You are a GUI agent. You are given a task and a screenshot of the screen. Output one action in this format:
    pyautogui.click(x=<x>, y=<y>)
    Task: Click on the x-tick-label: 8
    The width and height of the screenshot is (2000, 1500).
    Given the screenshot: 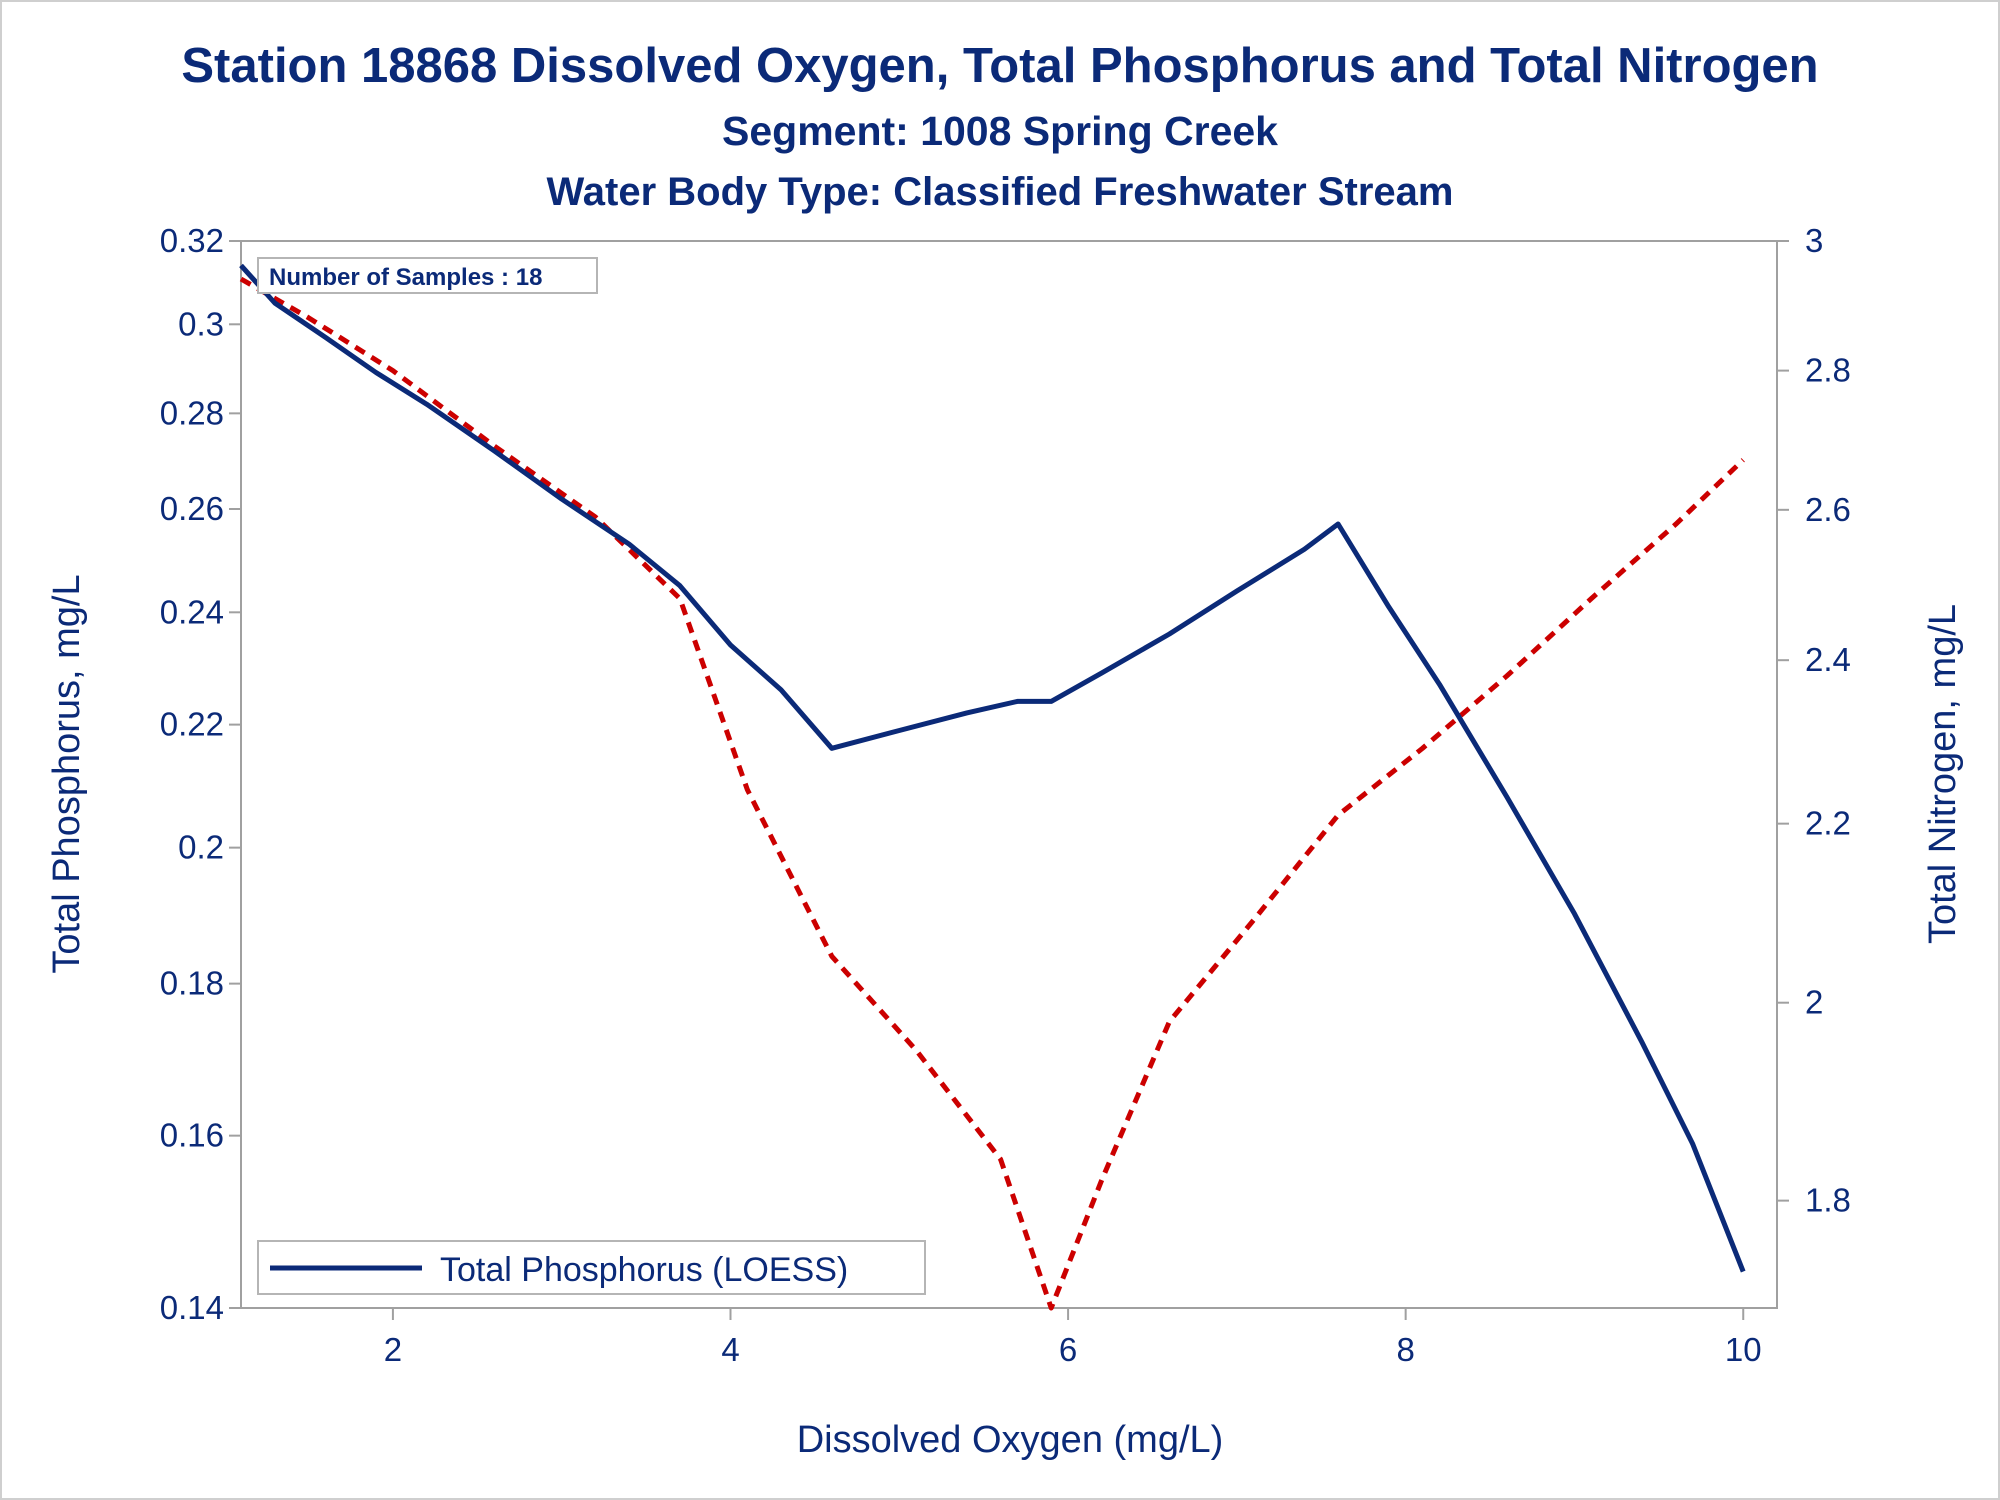 What is the action you would take?
    pyautogui.click(x=1405, y=1349)
    